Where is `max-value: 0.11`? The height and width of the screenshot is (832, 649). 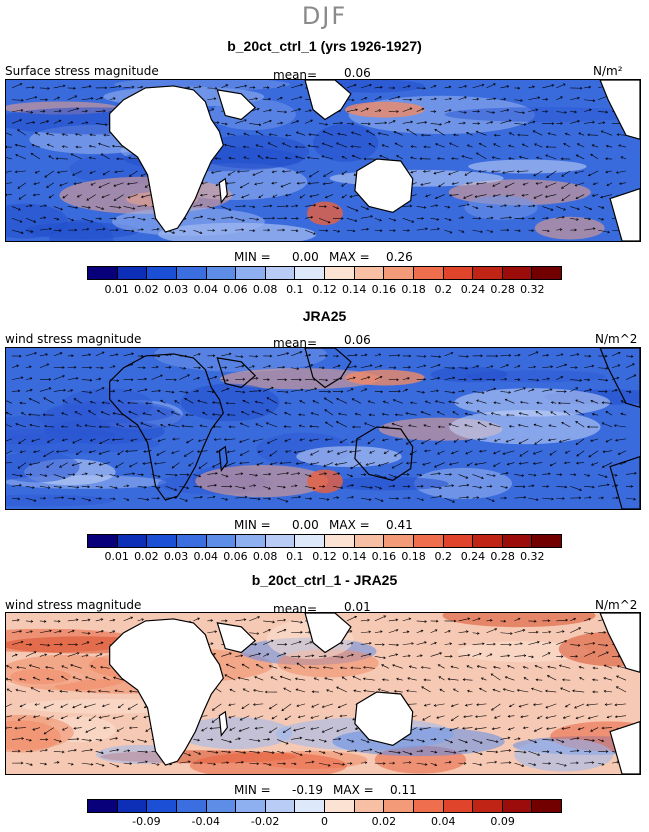 max-value: 0.11 is located at coordinates (403, 790).